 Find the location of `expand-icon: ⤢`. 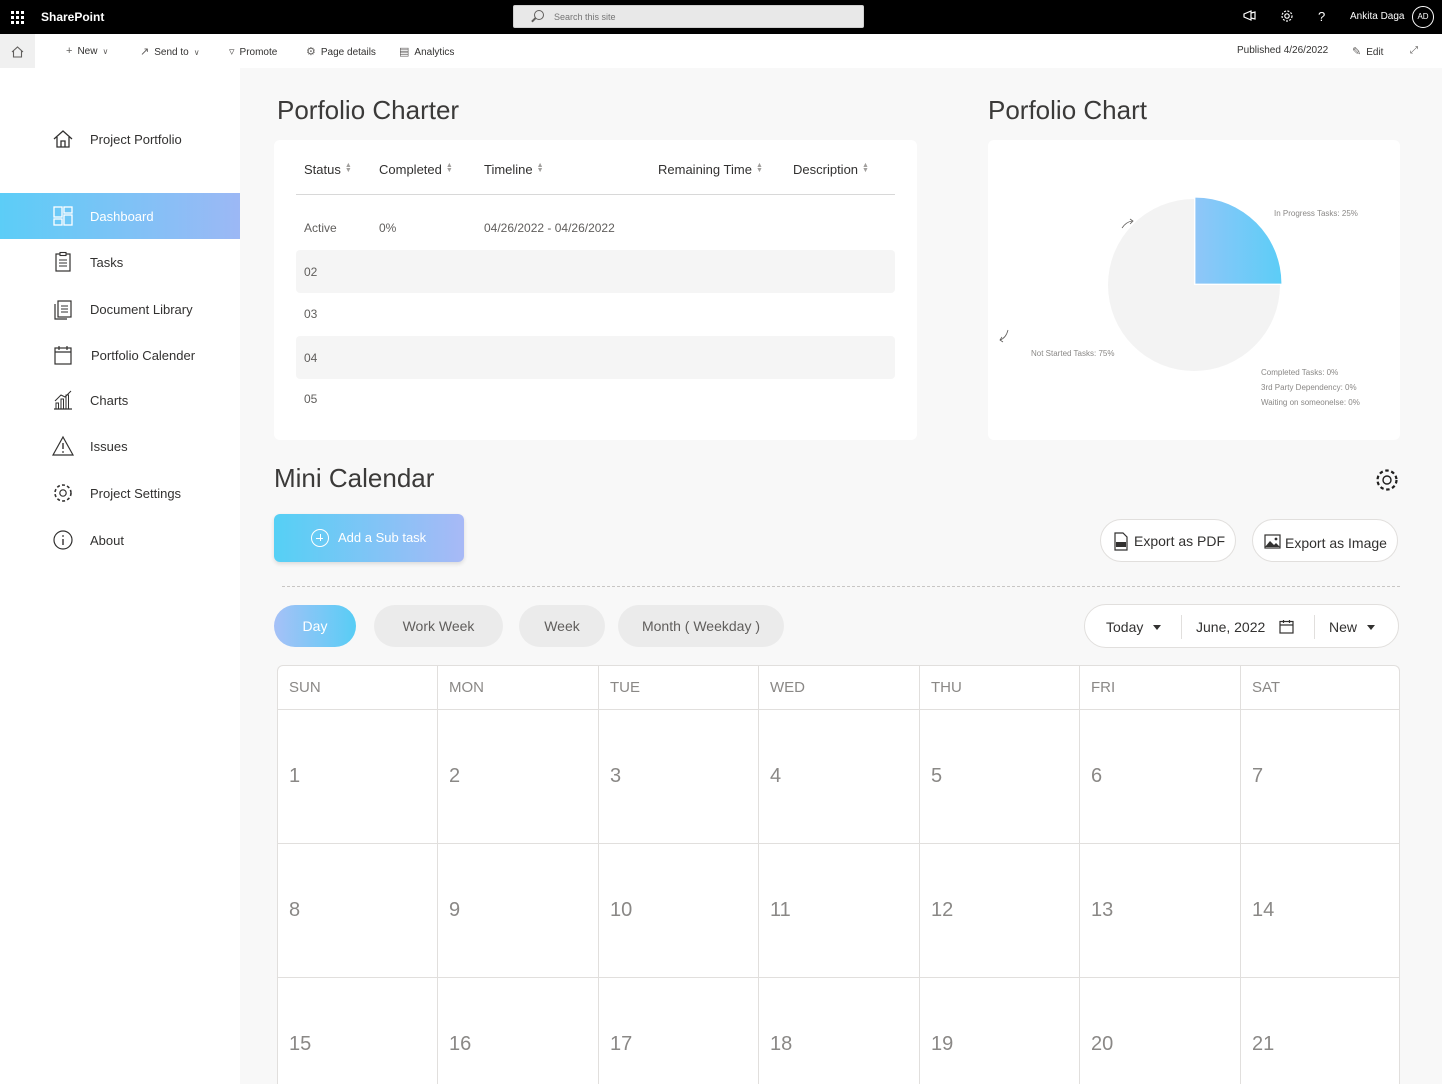

expand-icon: ⤢ is located at coordinates (1414, 50).